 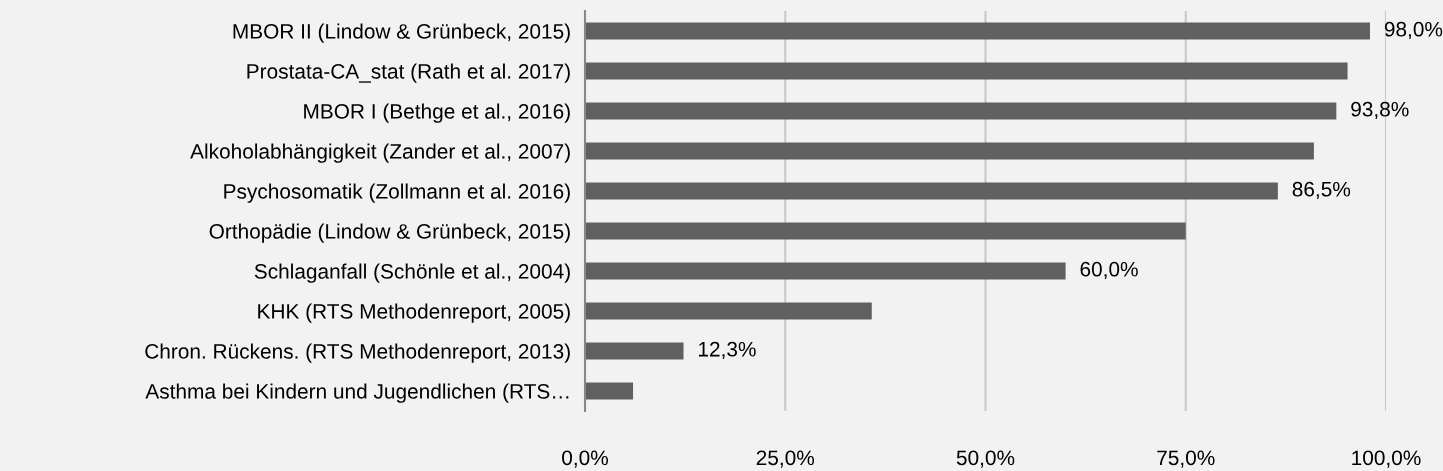 What do you see at coordinates (380, 153) in the screenshot?
I see `y-tick-label: Alkoholabhängigkeit (Zander et al., 2007)` at bounding box center [380, 153].